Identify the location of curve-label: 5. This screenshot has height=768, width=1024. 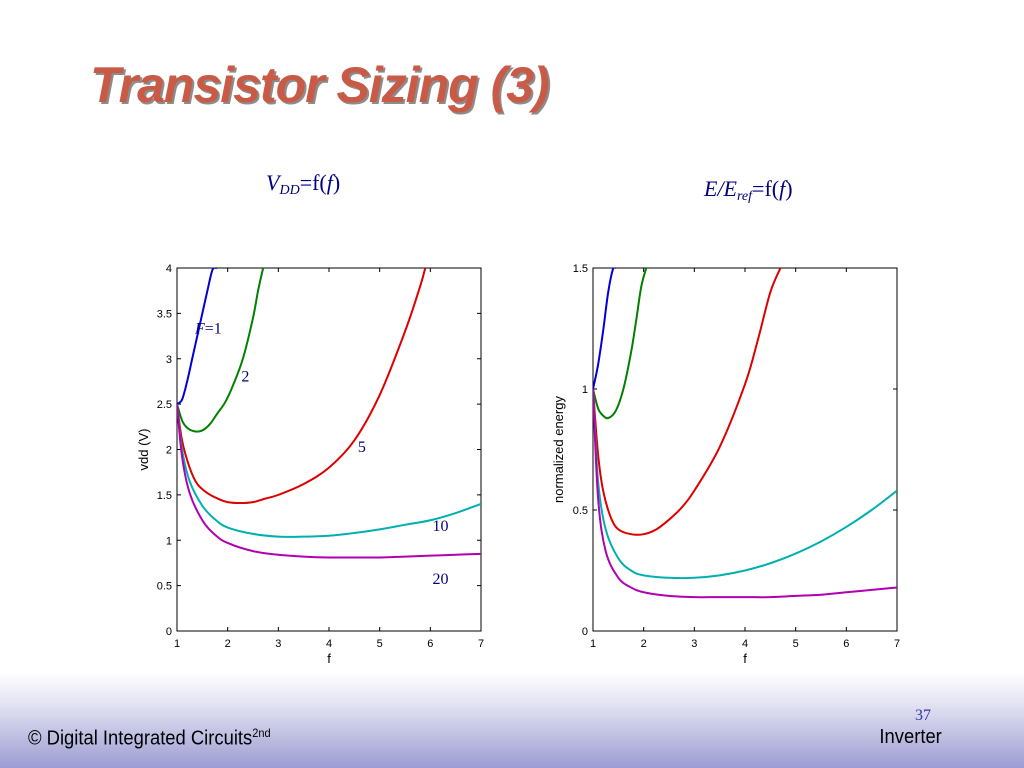
(362, 447).